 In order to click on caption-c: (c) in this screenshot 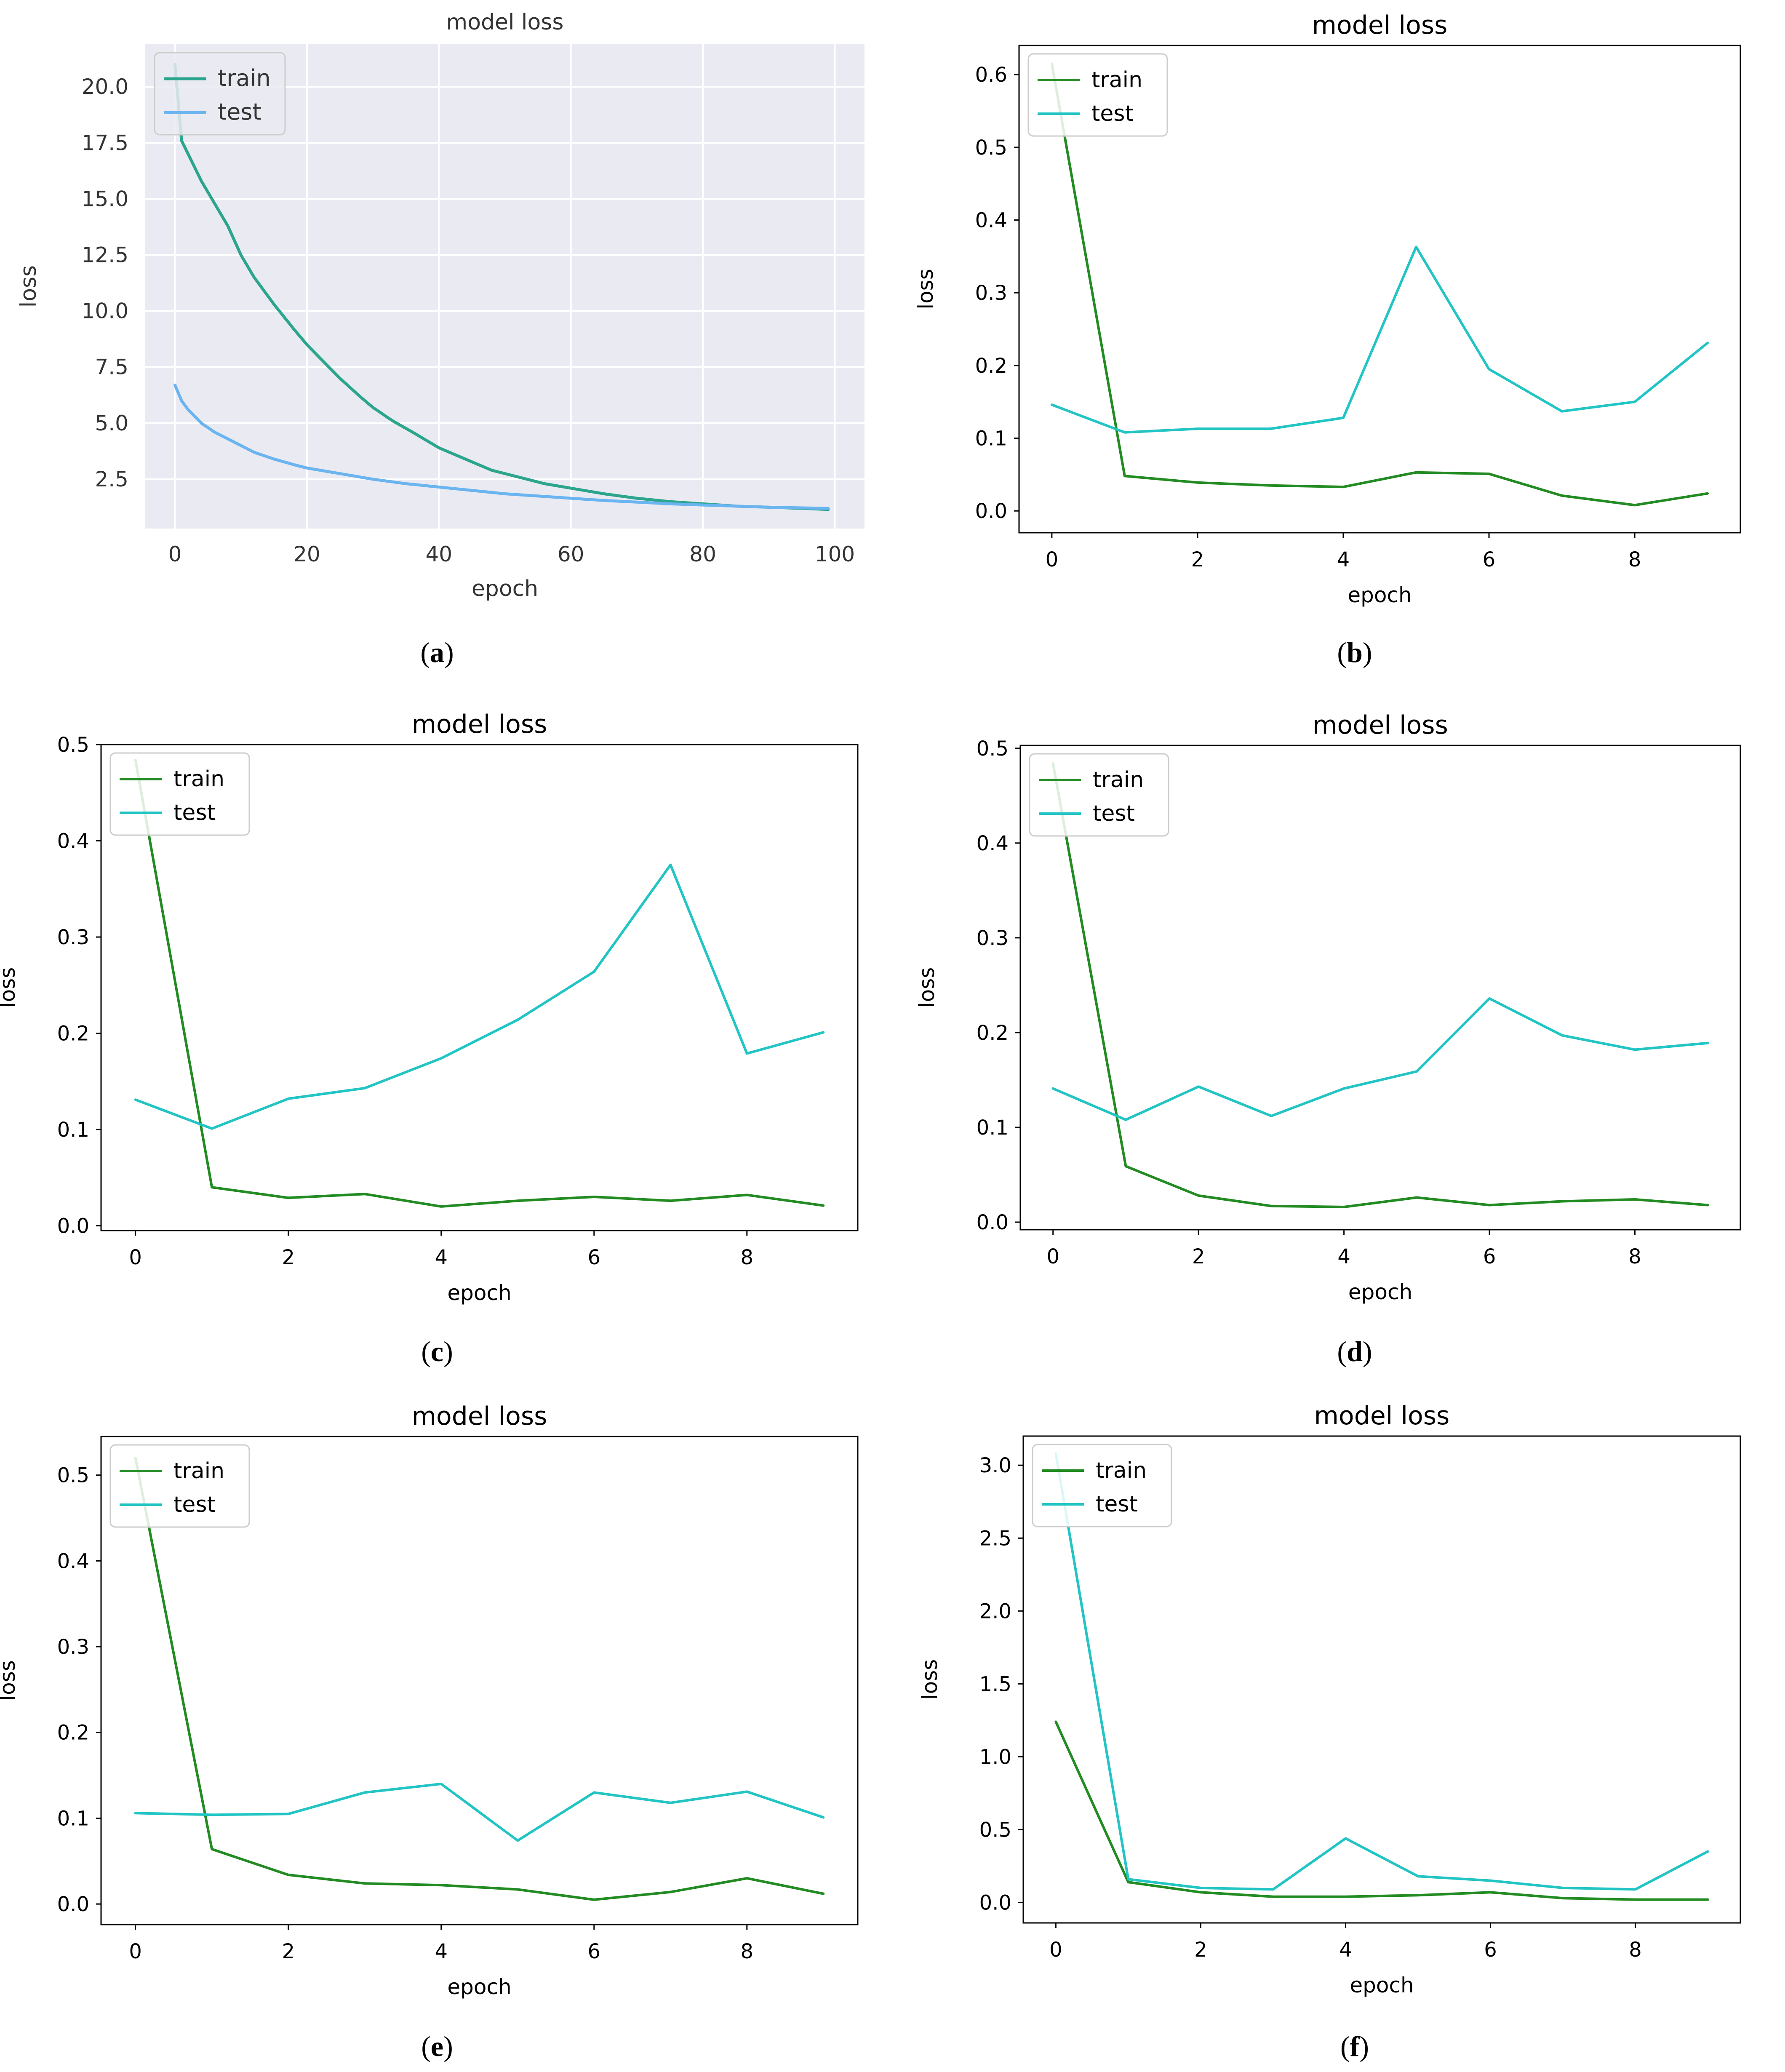, I will do `click(437, 1351)`.